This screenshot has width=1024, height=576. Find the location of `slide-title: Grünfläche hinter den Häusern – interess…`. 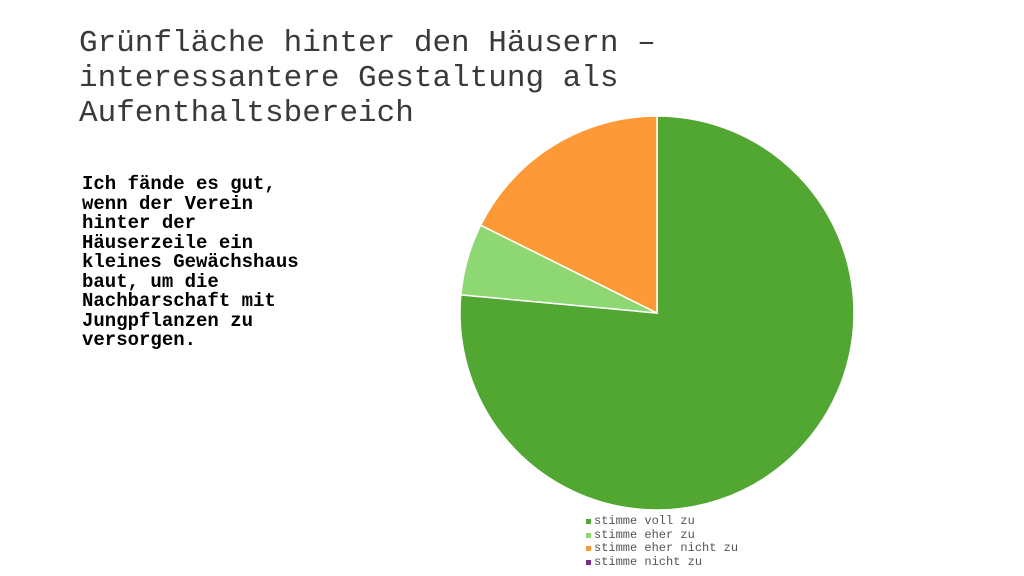

slide-title: Grünfläche hinter den Häusern – interess… is located at coordinates (367, 78).